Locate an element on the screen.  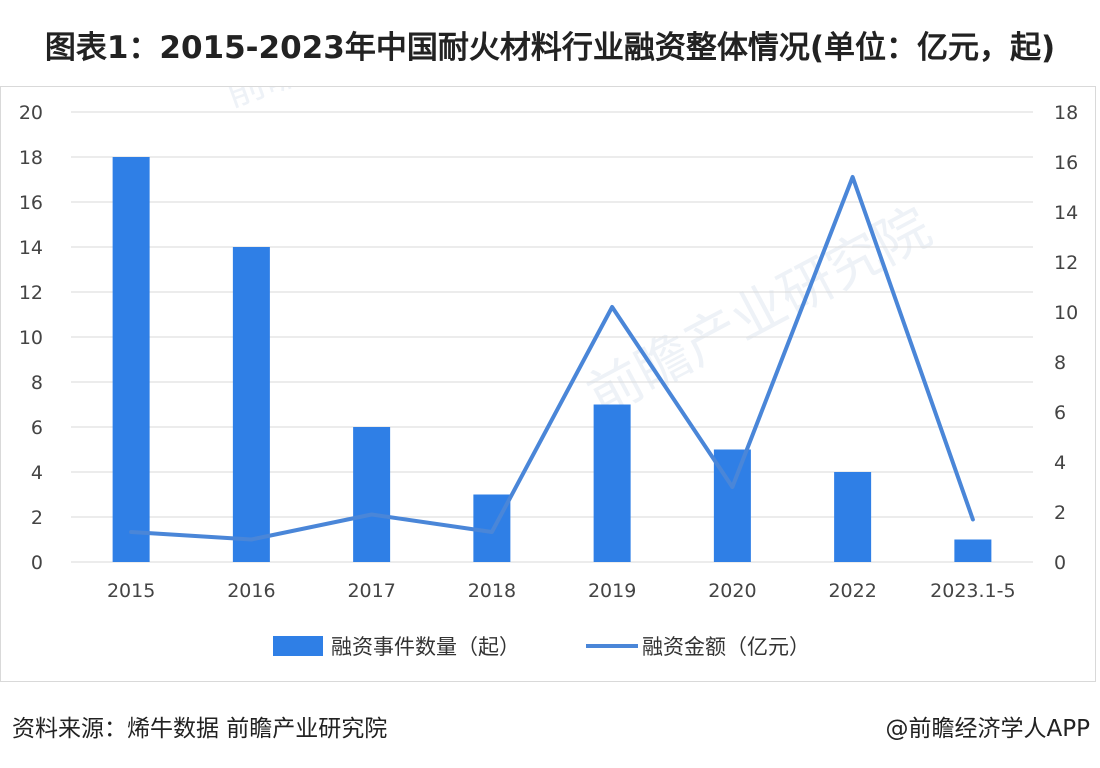
right-axis-tick-label: 16 is located at coordinates (1066, 163).